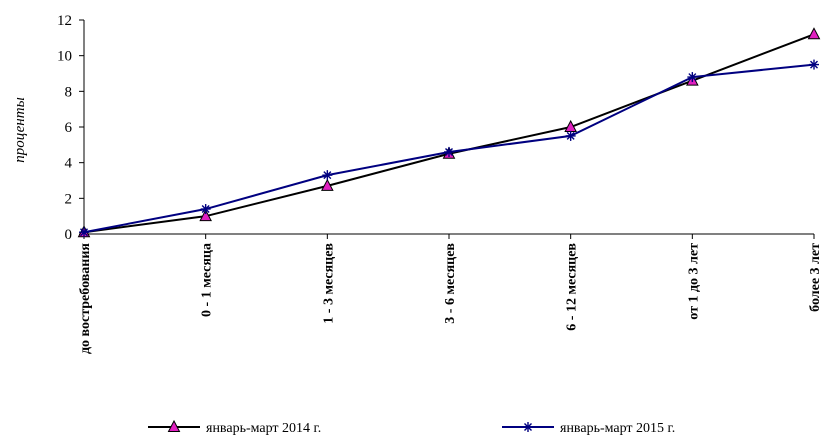  I want to click on y-ticks: 0 2 4 6 8 10 12, so click(70, 128).